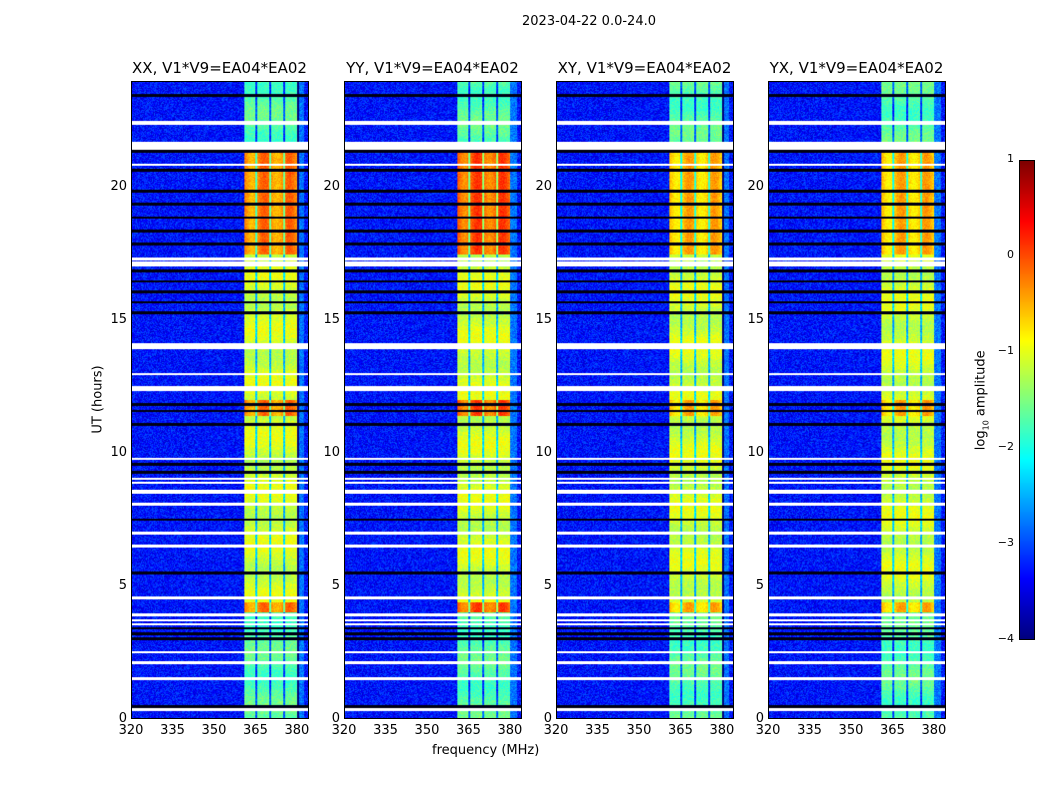  Describe the element at coordinates (98, 399) in the screenshot. I see `y-axis-label: UT (hours)` at that location.